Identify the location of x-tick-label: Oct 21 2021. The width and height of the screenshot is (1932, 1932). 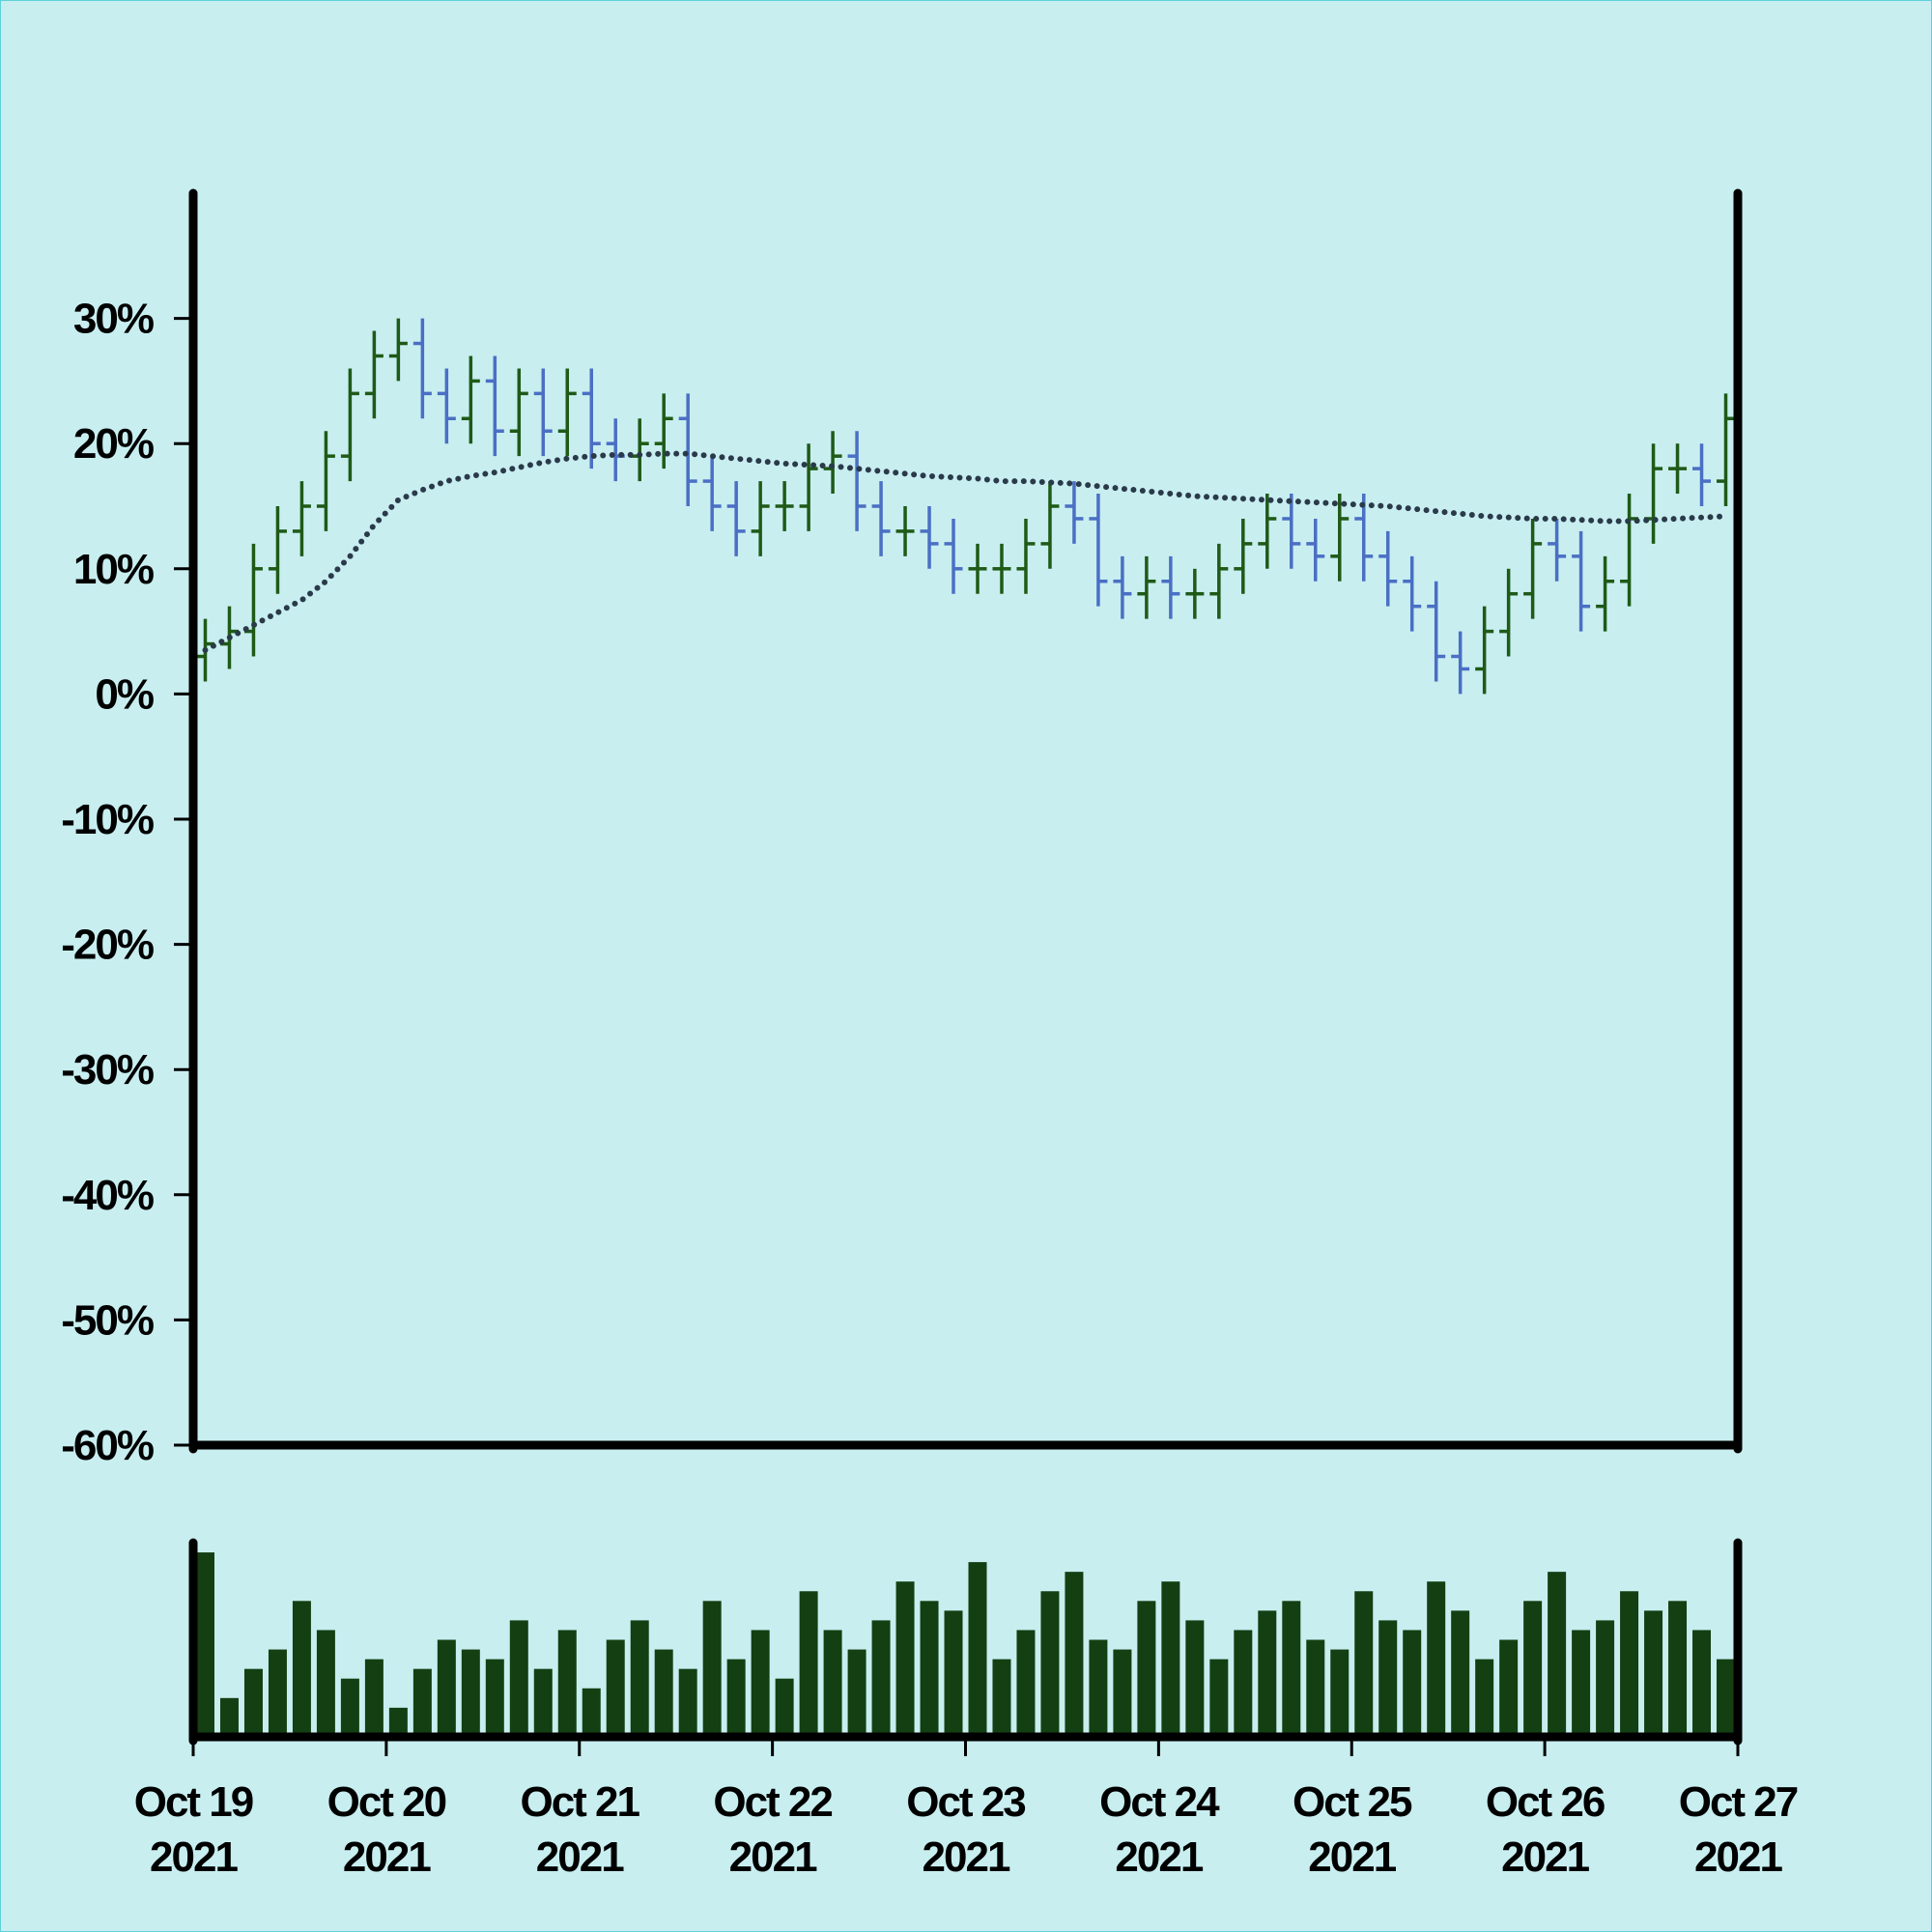
(579, 1829).